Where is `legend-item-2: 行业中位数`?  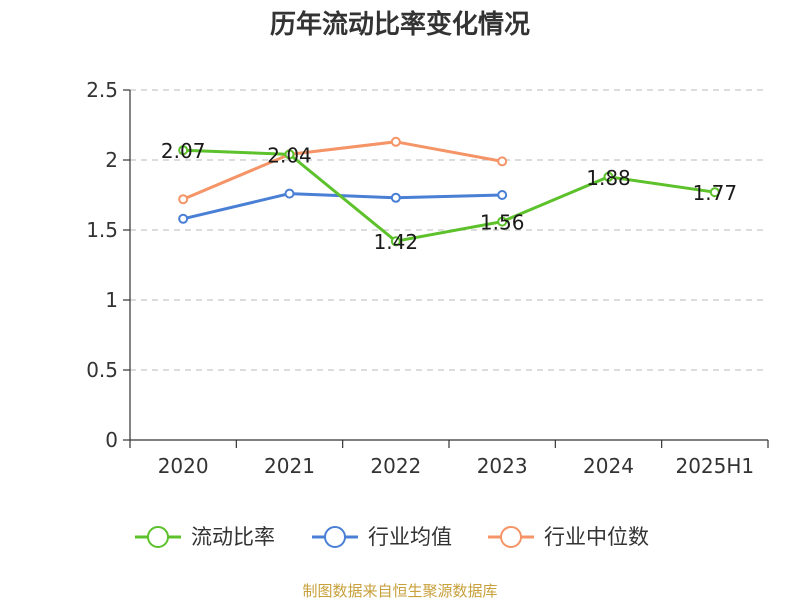
legend-item-2: 行业中位数 is located at coordinates (568, 537).